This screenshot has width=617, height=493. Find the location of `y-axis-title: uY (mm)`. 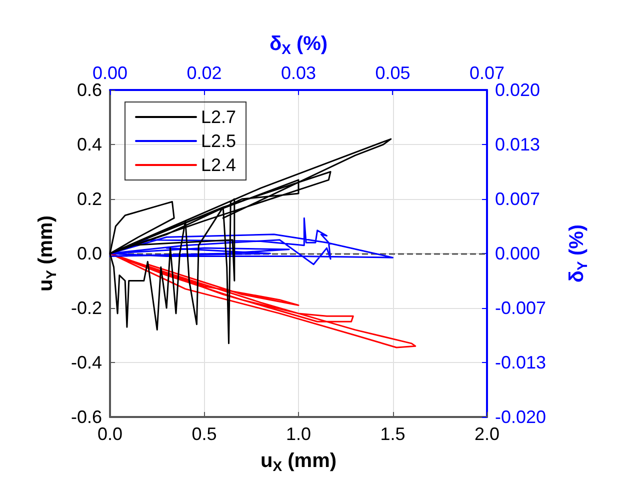

y-axis-title: uY (mm) is located at coordinates (47, 253).